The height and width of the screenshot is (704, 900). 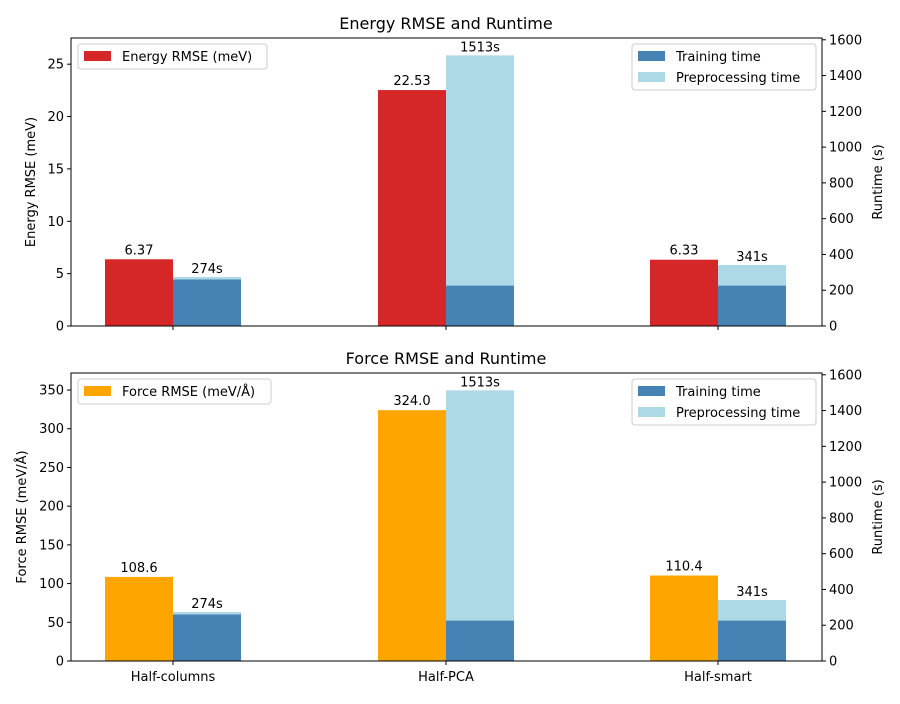 What do you see at coordinates (446, 677) in the screenshot?
I see `x-tick-label: Half-PCA` at bounding box center [446, 677].